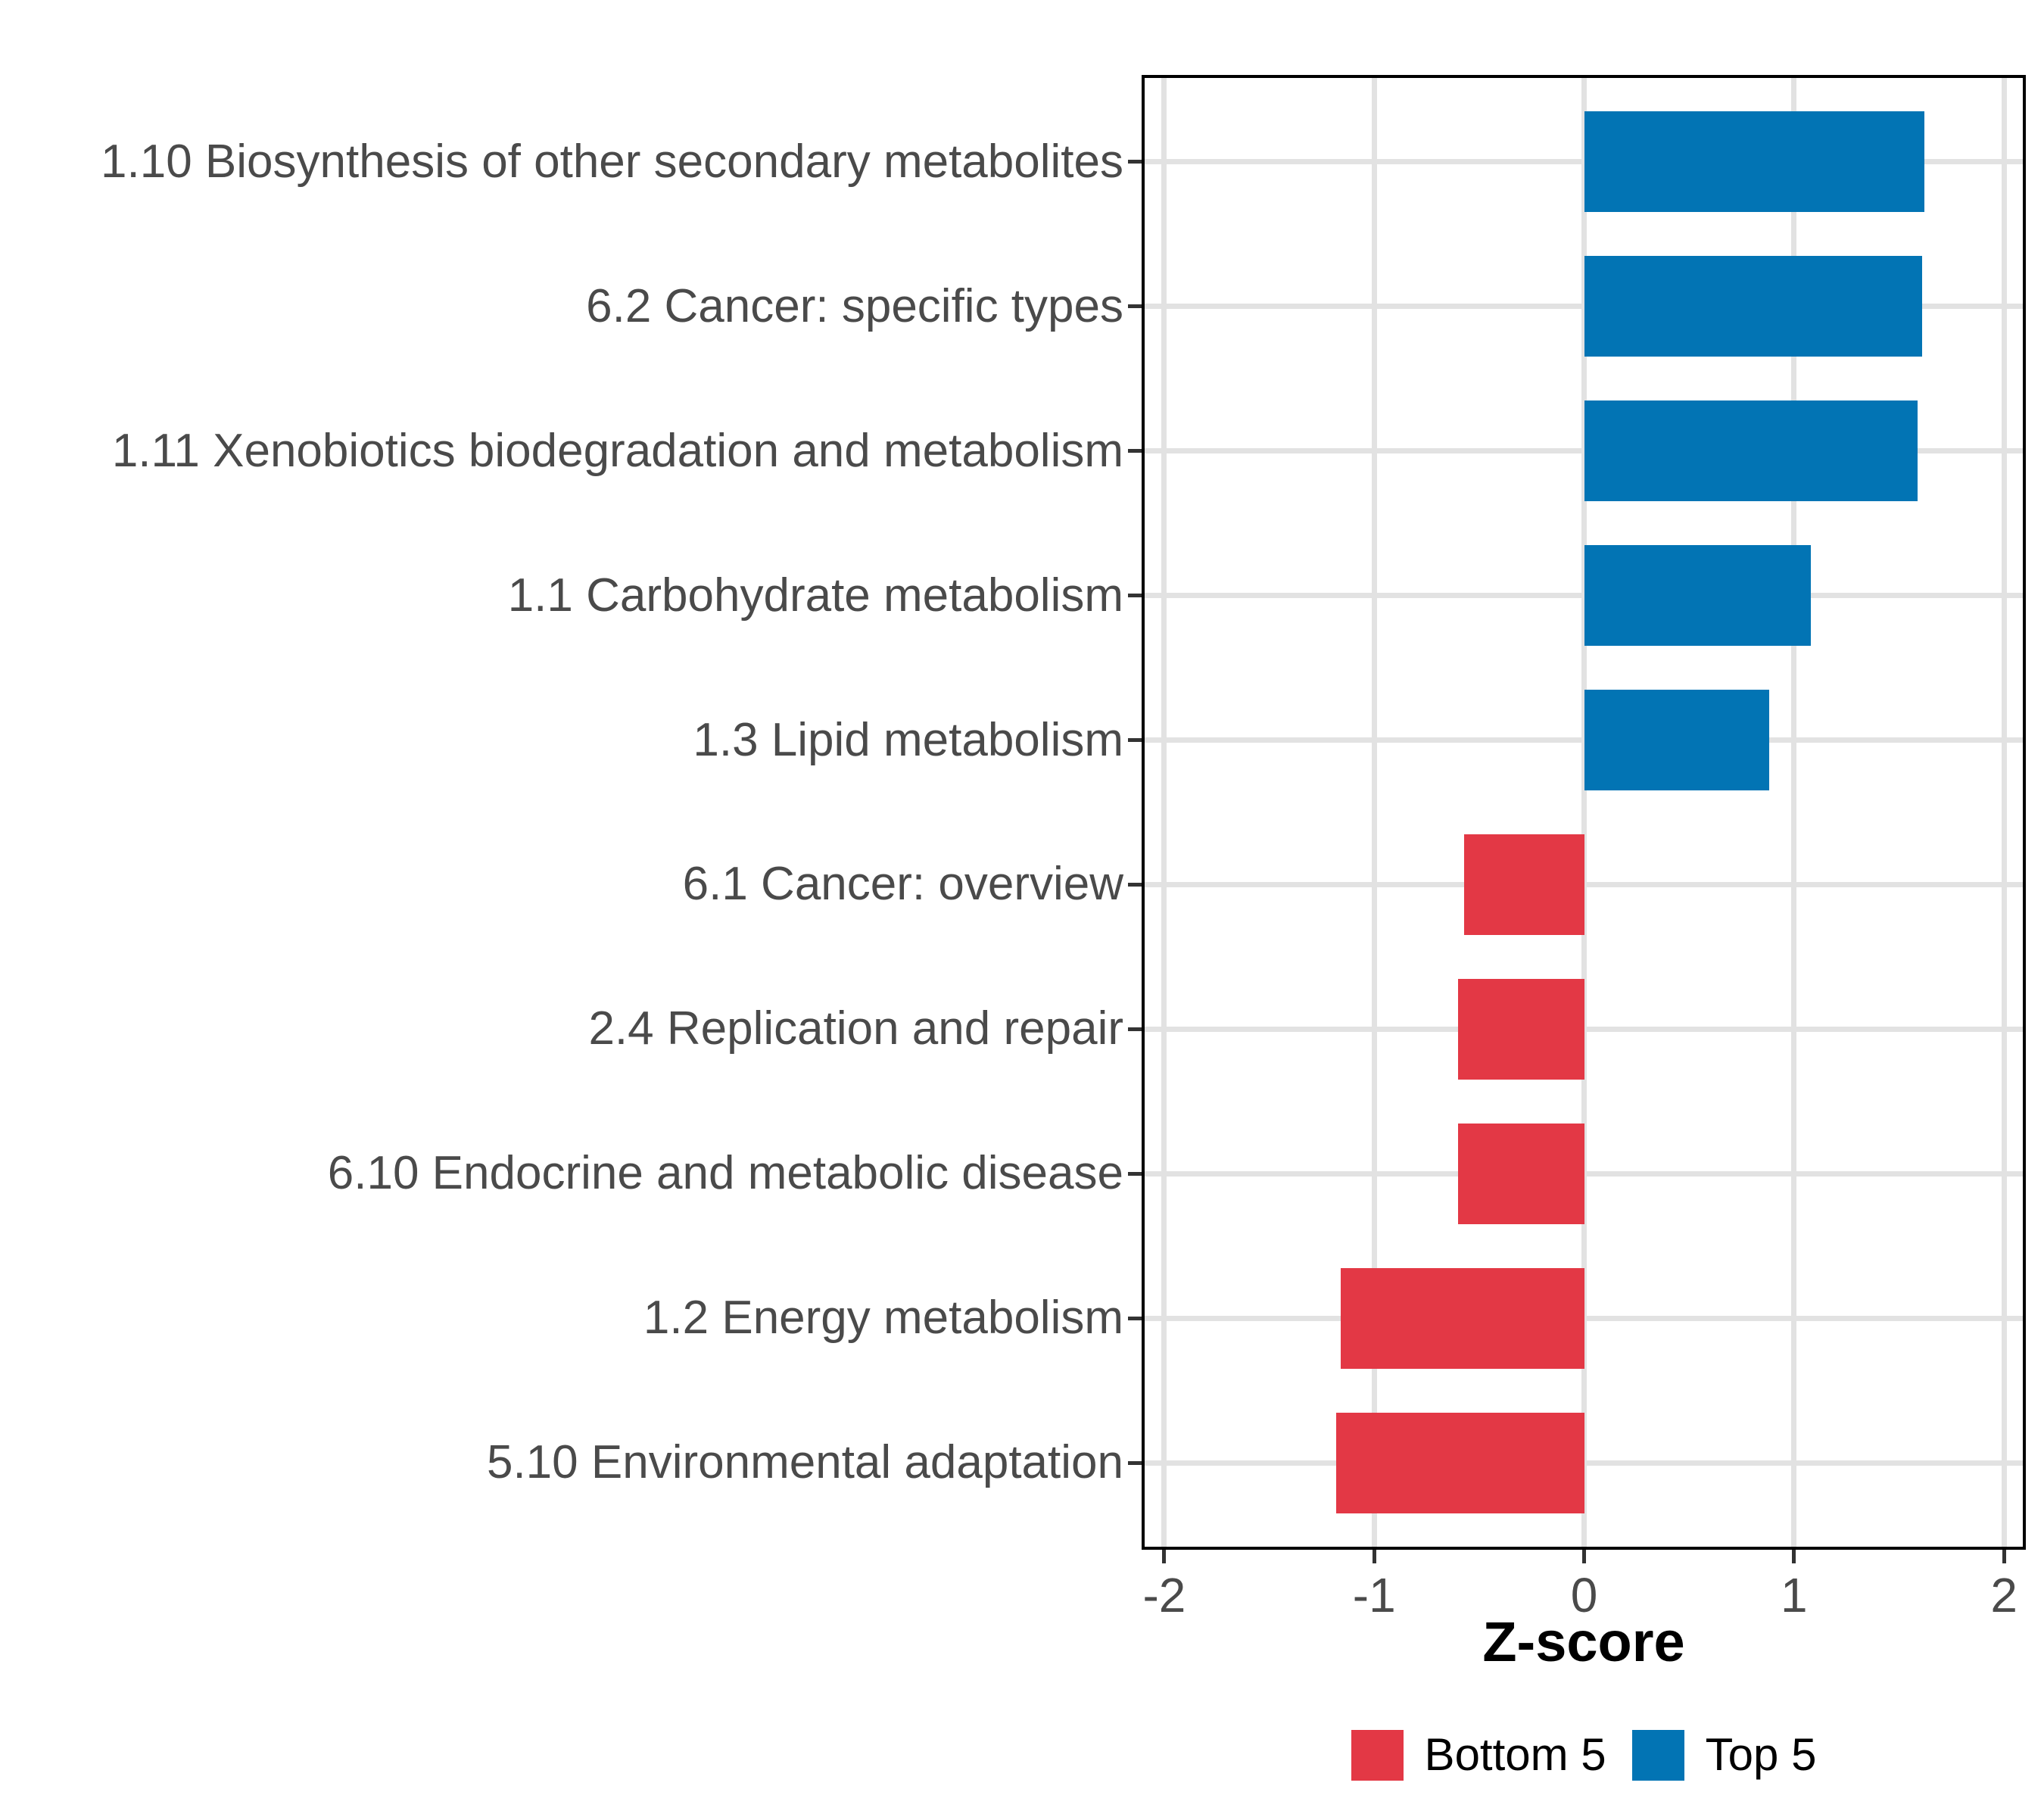 The image size is (2044, 1817). Describe the element at coordinates (2004, 1595) in the screenshot. I see `x-tick-label: 2` at that location.